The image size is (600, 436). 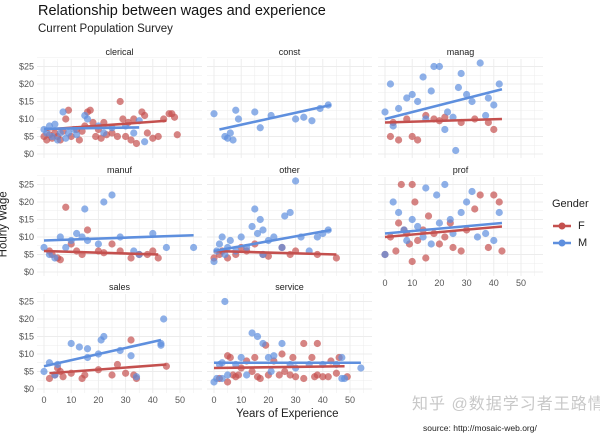 What do you see at coordinates (5, 224) in the screenshot?
I see `y-axis-label: Hourly Wage` at bounding box center [5, 224].